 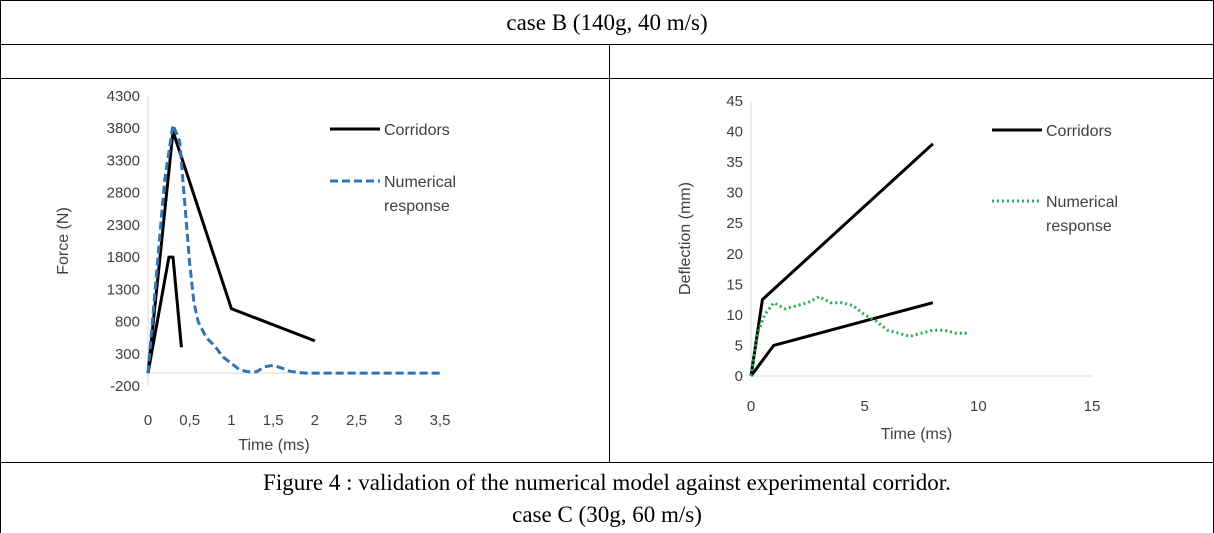 I want to click on table-header-title: case B (140g, 40 m/s), so click(x=607, y=22).